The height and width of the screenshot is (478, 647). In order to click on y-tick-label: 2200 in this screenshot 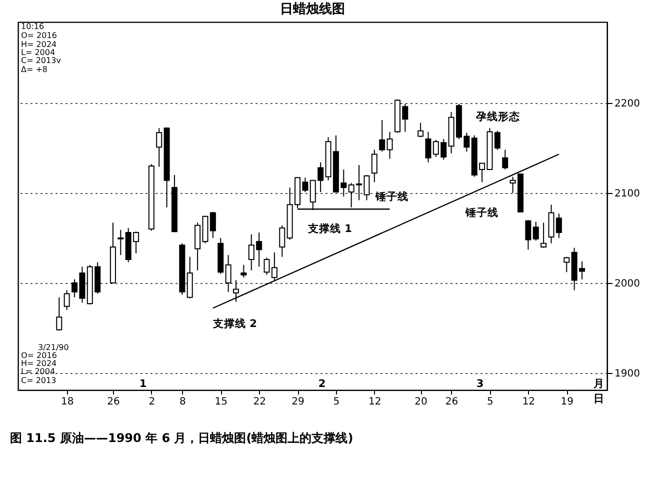, I will do `click(627, 104)`.